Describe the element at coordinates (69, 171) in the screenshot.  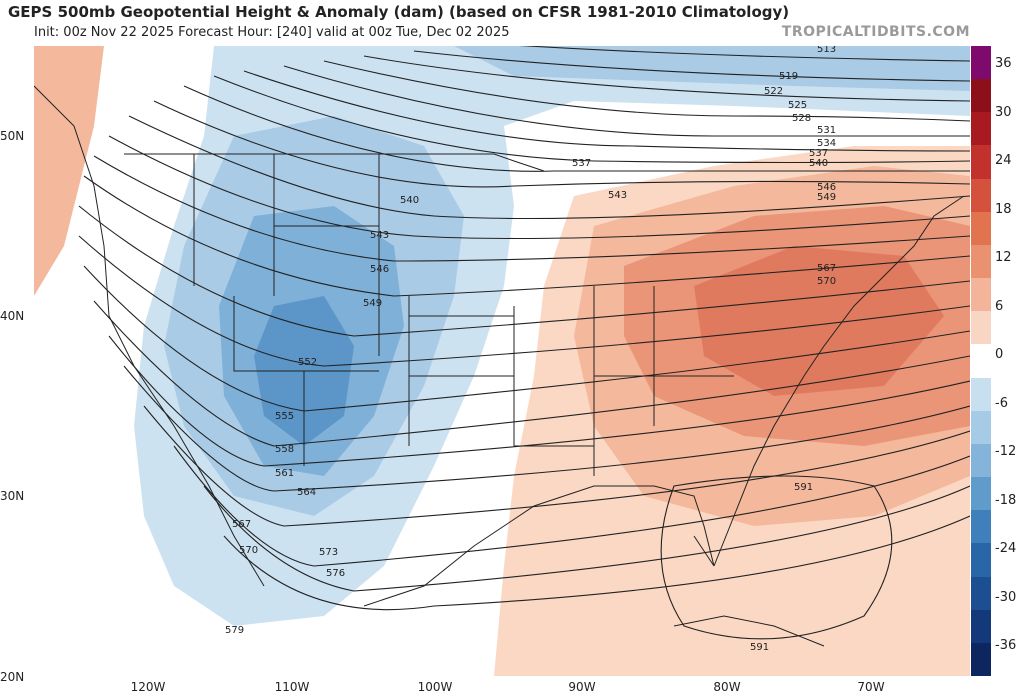
I see `warm-anomaly-west` at that location.